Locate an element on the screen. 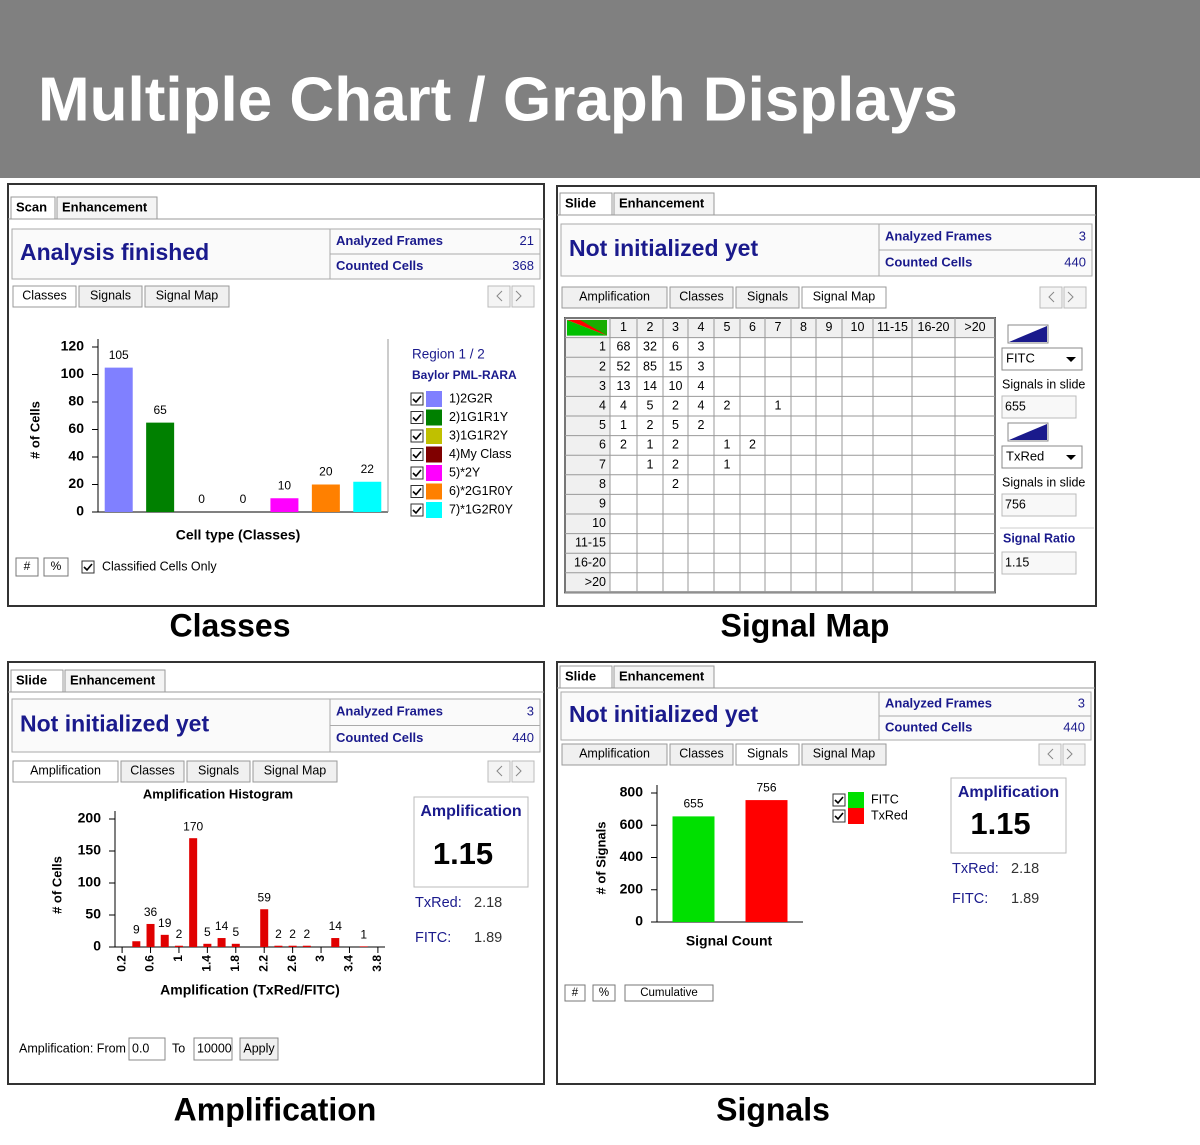  value-label: 655 is located at coordinates (693, 804).